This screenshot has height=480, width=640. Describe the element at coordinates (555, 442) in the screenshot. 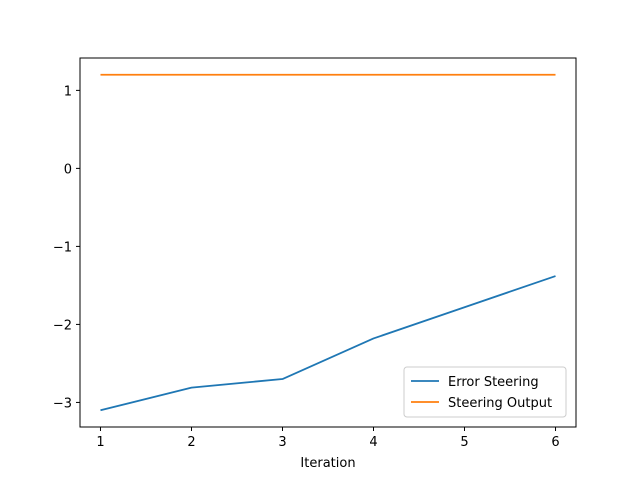

I see `x-tick-label: 6` at that location.